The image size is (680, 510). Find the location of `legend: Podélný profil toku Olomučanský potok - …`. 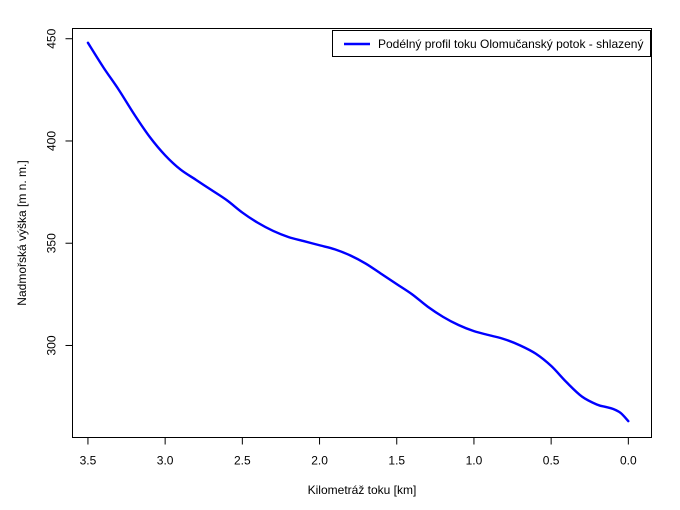

legend: Podélný profil toku Olomučanský potok - … is located at coordinates (491, 43).